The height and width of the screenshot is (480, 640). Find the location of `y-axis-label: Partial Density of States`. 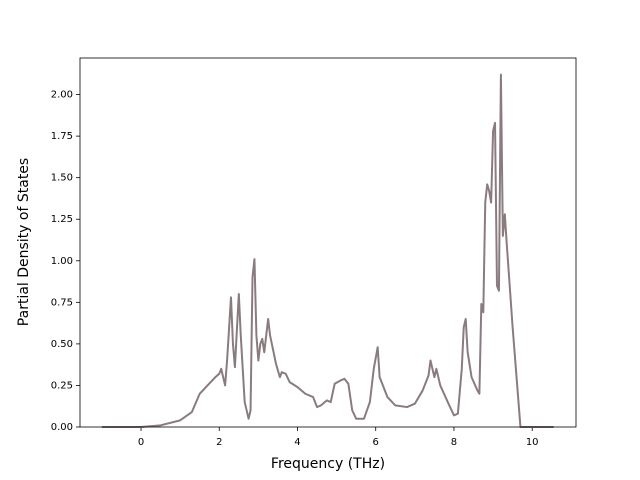

y-axis-label: Partial Density of States is located at coordinates (24, 242).